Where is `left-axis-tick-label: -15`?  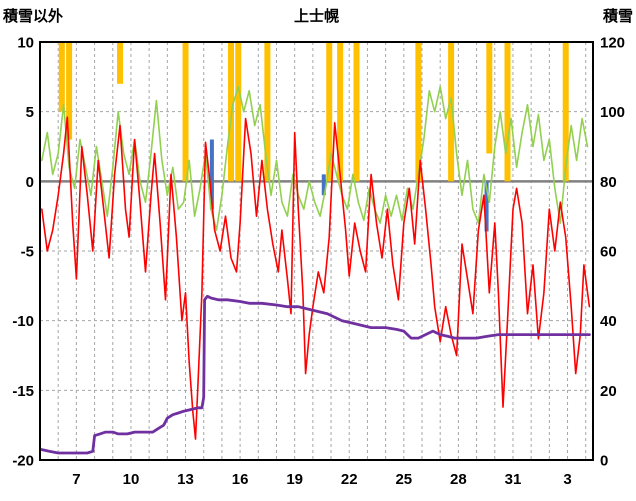
left-axis-tick-label: -15 is located at coordinates (23, 391).